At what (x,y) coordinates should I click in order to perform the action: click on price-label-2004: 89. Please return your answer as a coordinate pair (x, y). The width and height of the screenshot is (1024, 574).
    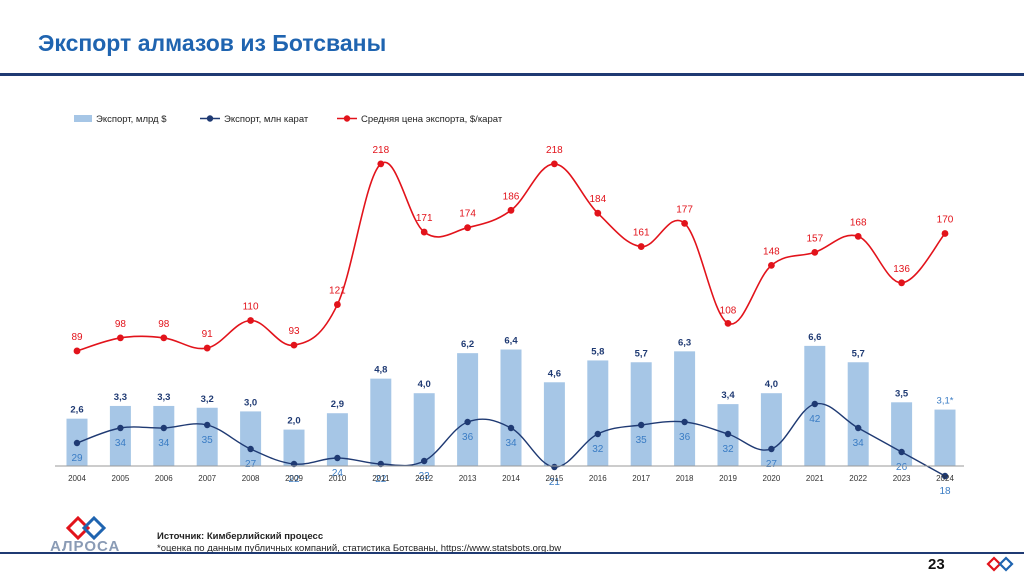
    Looking at the image, I should click on (77, 337).